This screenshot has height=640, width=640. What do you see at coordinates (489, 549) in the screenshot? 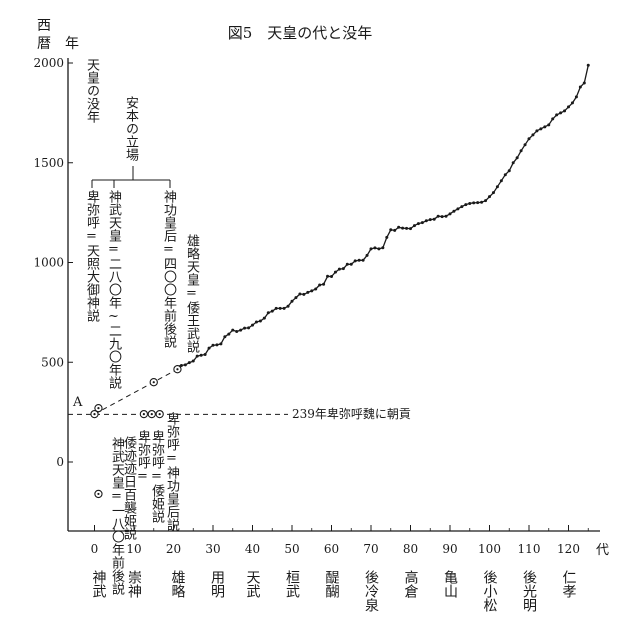
I see `x-tick-label: 100` at bounding box center [489, 549].